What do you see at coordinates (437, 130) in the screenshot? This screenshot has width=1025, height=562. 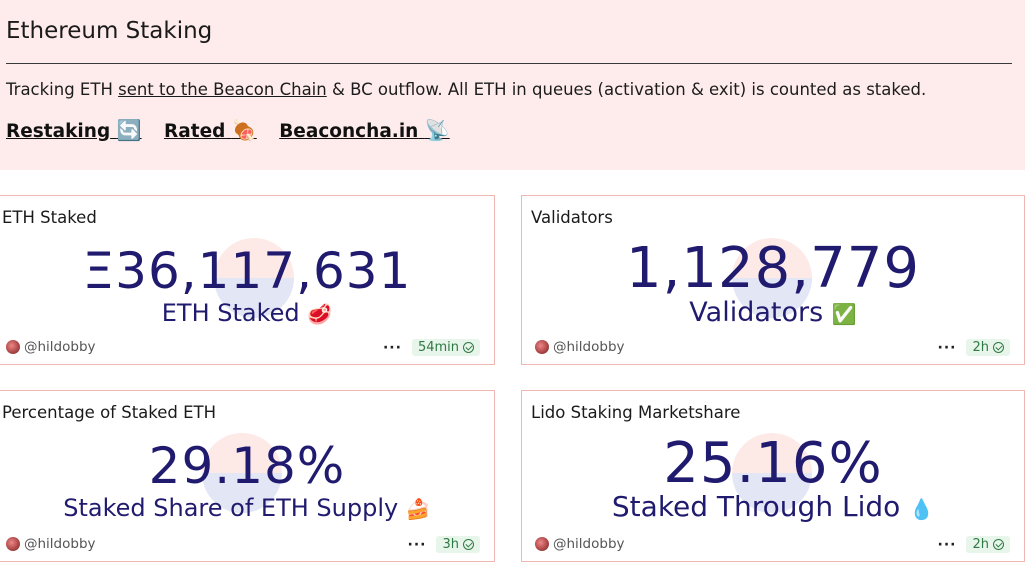 I see `satellite-icon: 📡` at bounding box center [437, 130].